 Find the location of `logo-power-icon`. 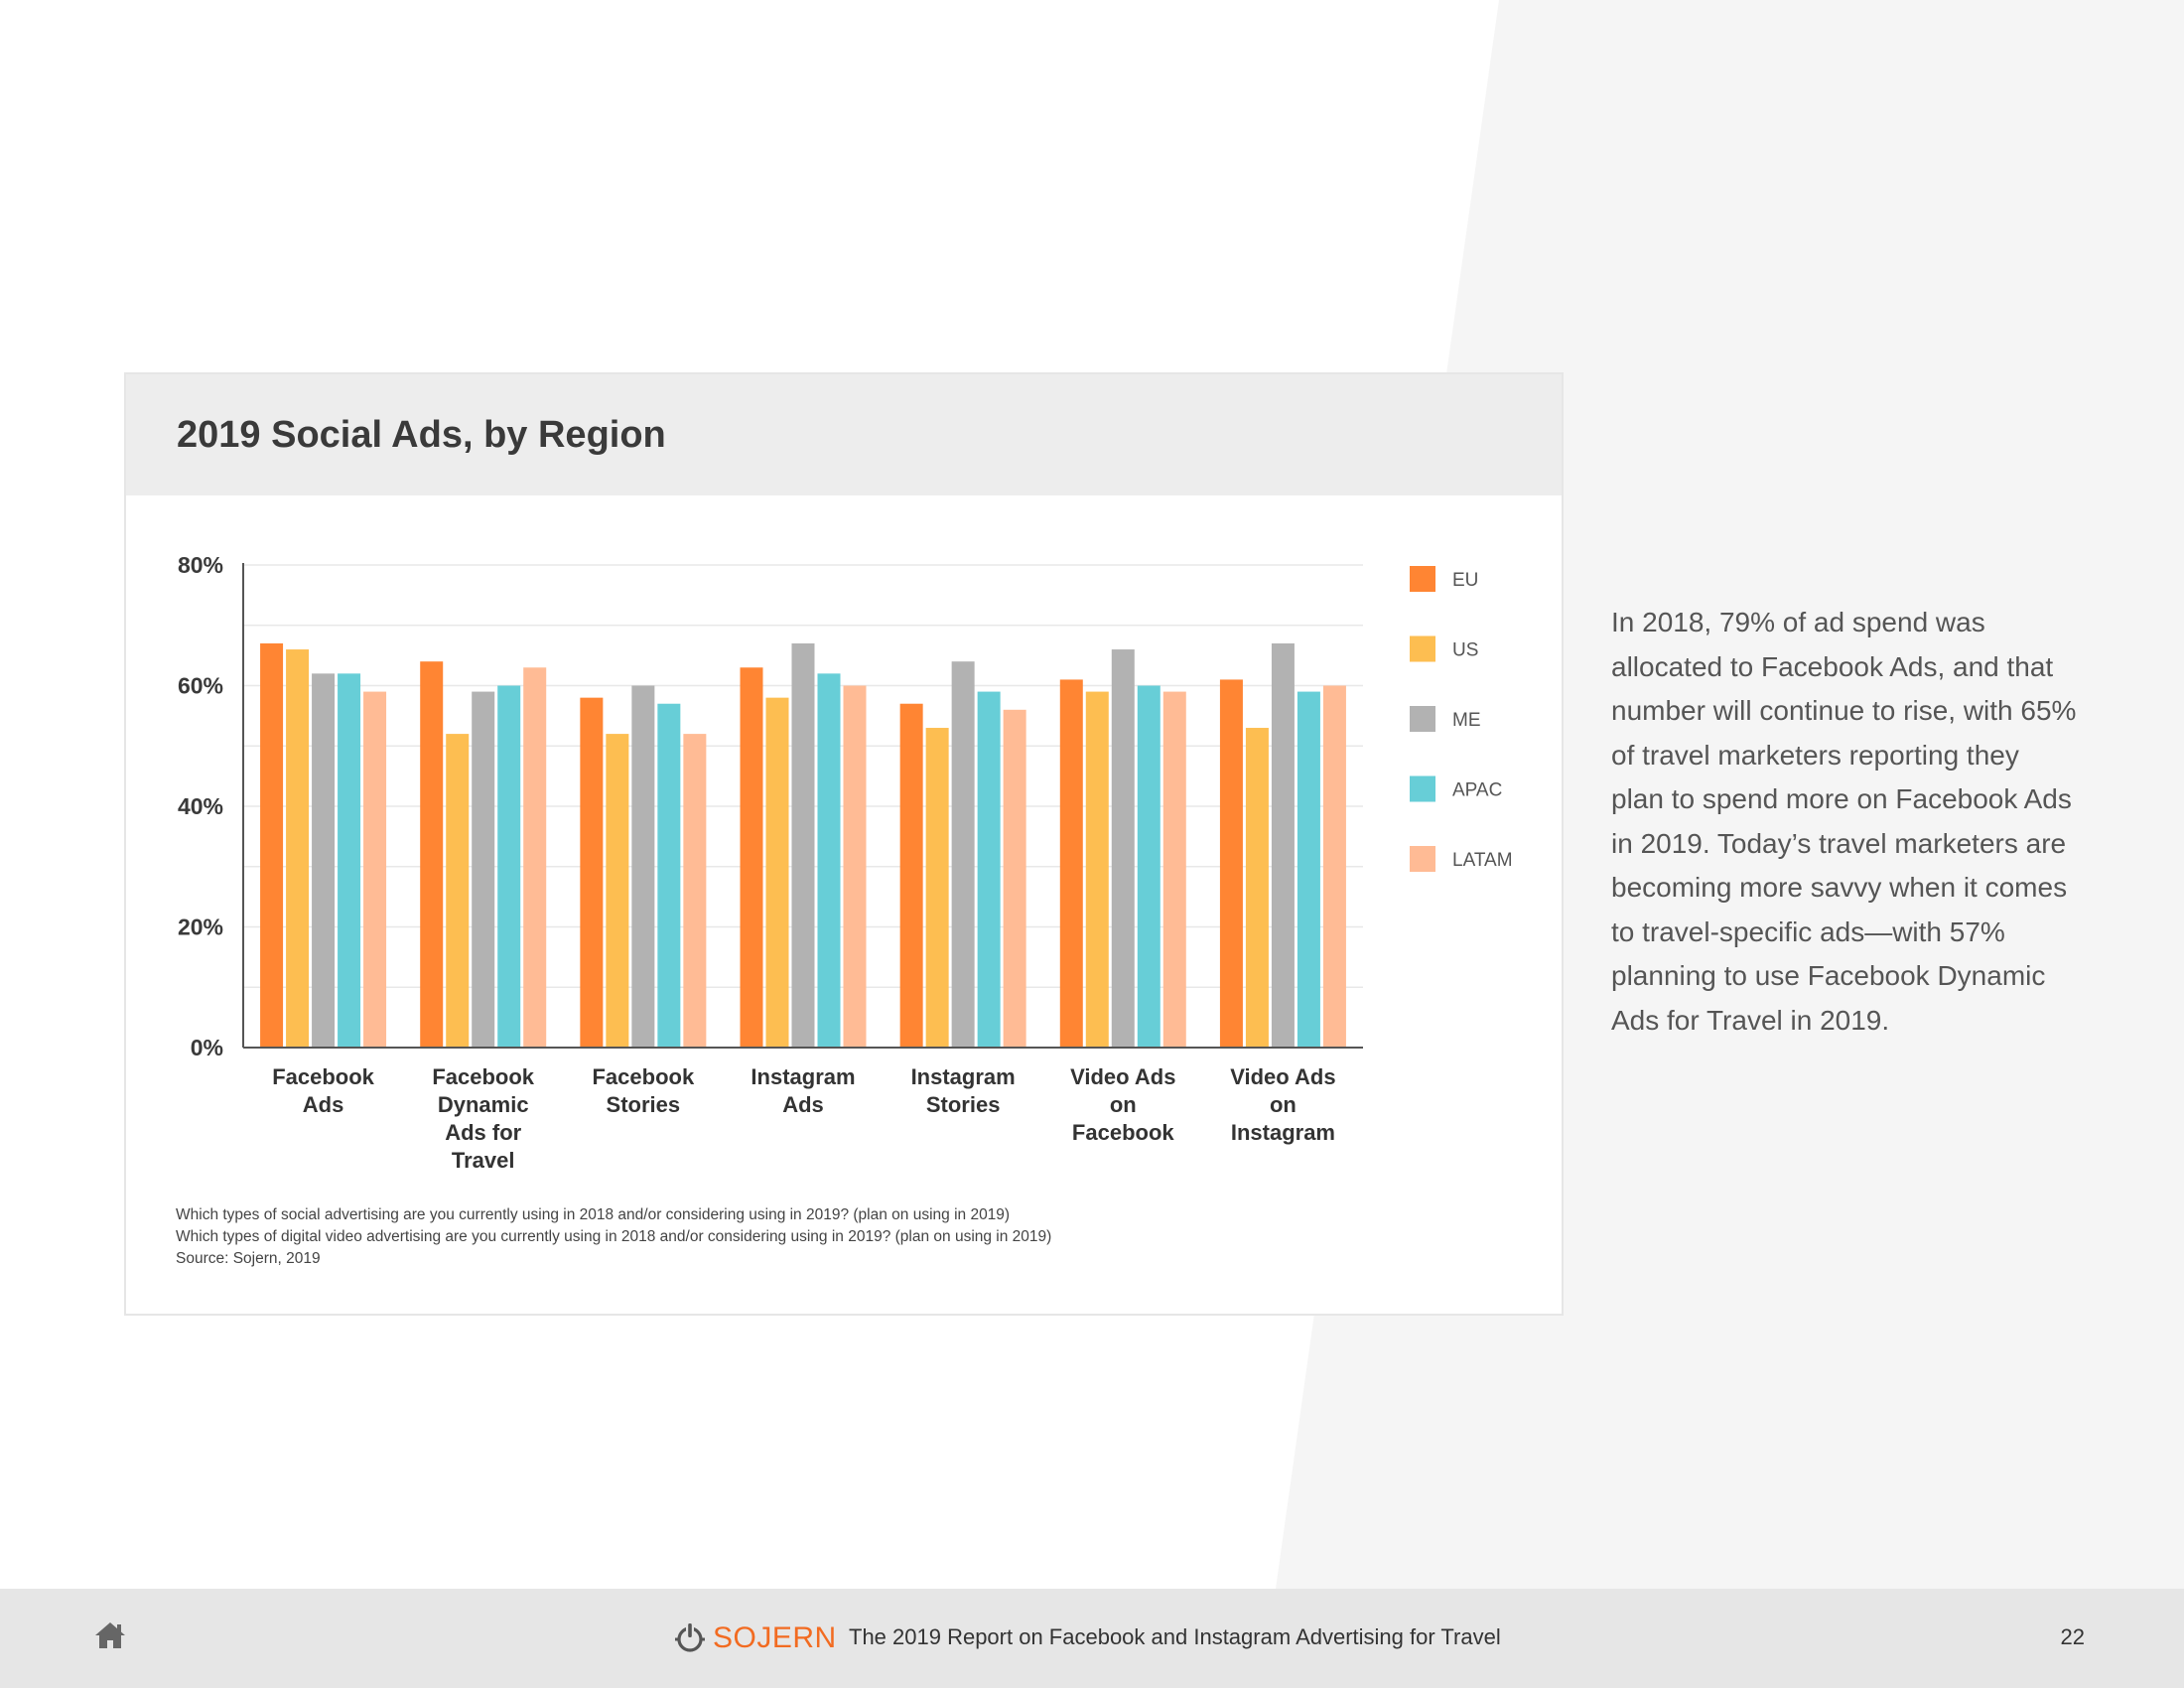

logo-power-icon is located at coordinates (690, 1637).